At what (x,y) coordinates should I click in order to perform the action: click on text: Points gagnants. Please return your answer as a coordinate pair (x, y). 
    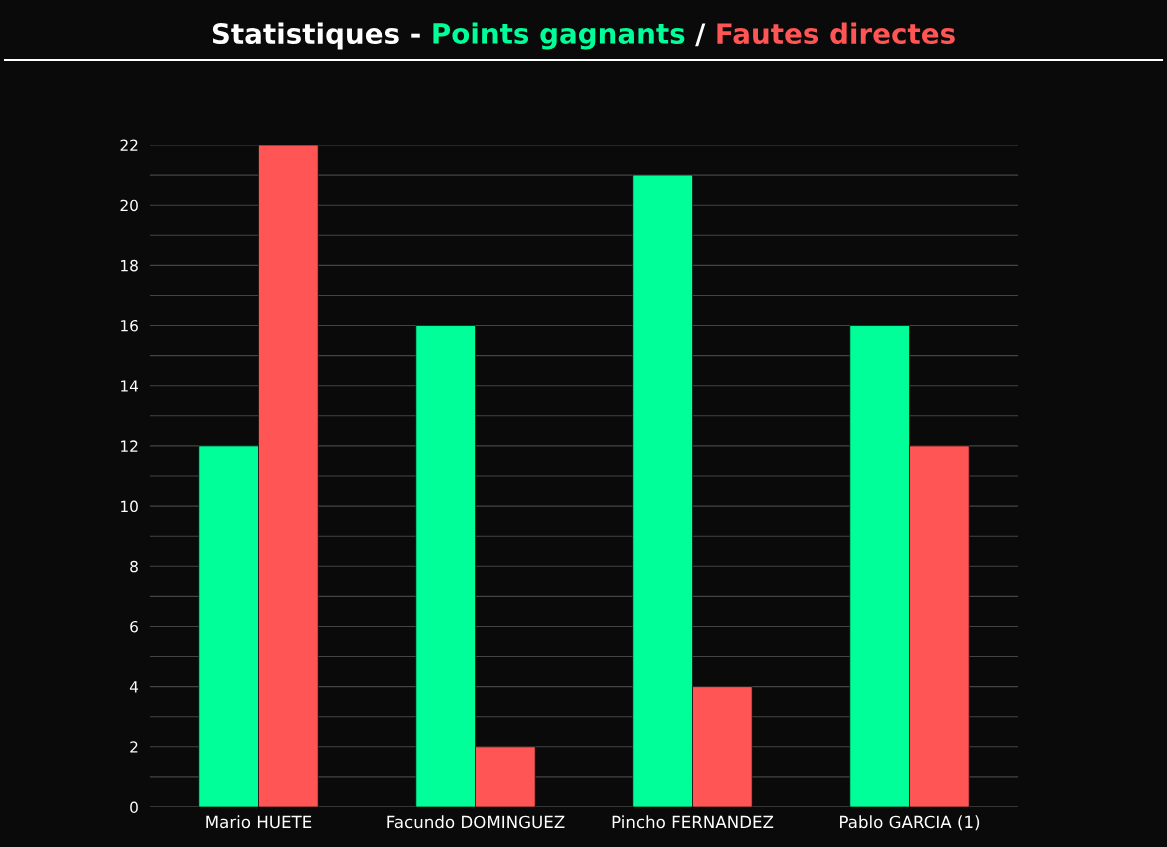
    Looking at the image, I should click on (559, 36).